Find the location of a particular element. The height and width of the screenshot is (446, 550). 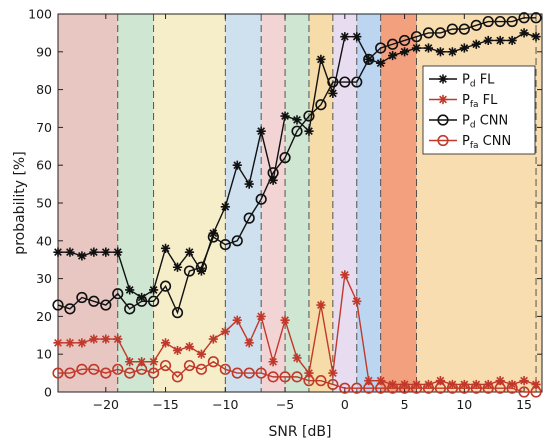

x-tick-label: 0 is located at coordinates (345, 404).